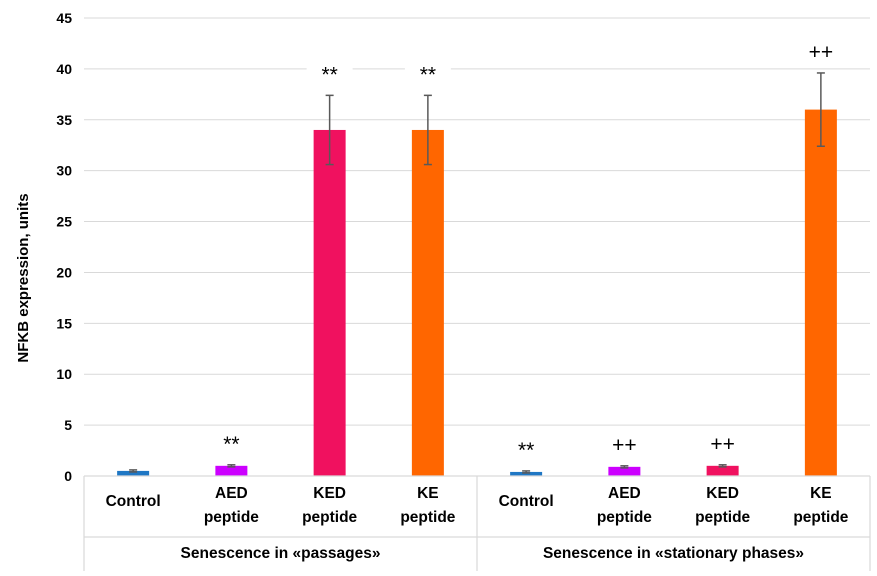 This screenshot has height=576, width=877. I want to click on y-tick-label: 30, so click(64, 171).